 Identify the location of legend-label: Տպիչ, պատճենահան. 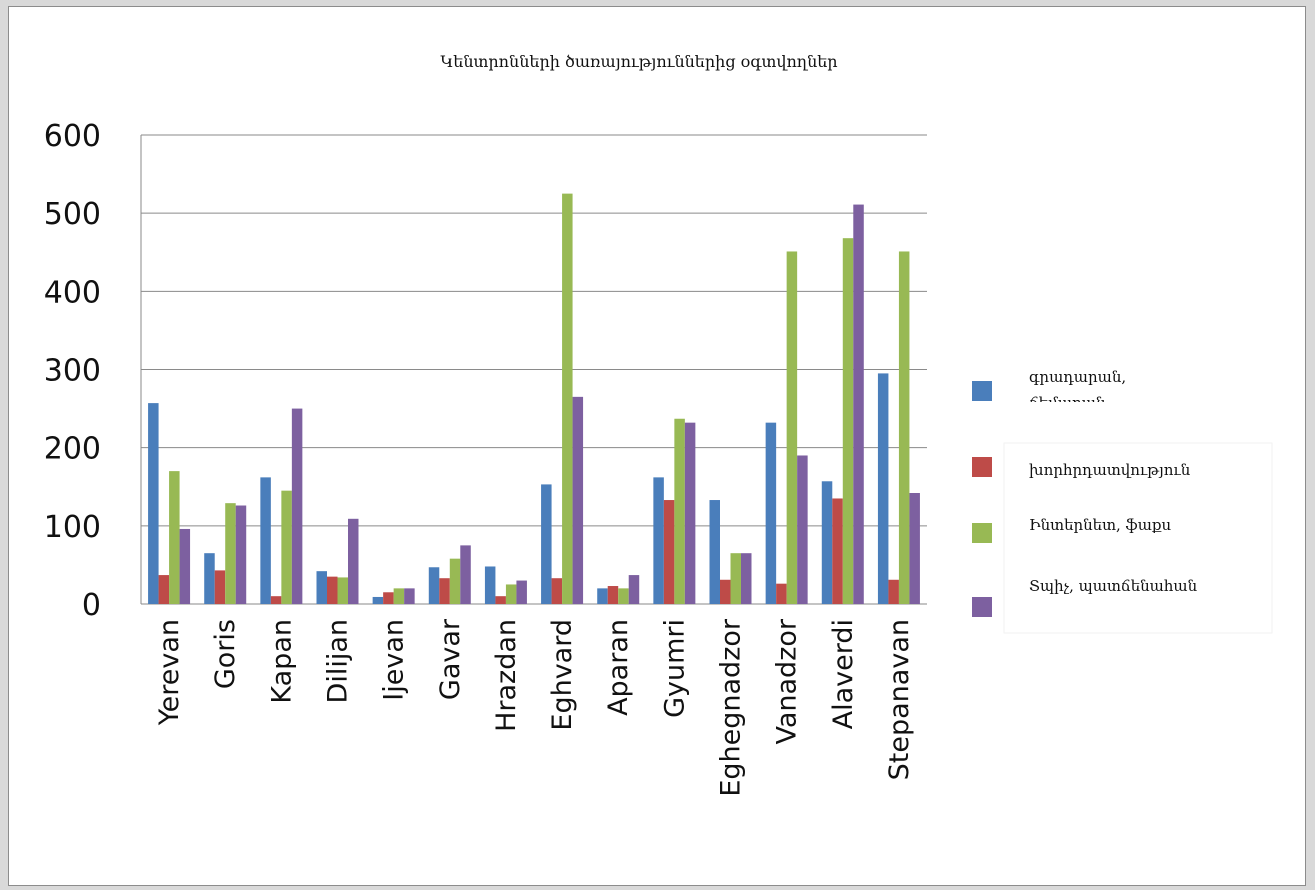
(1113, 586).